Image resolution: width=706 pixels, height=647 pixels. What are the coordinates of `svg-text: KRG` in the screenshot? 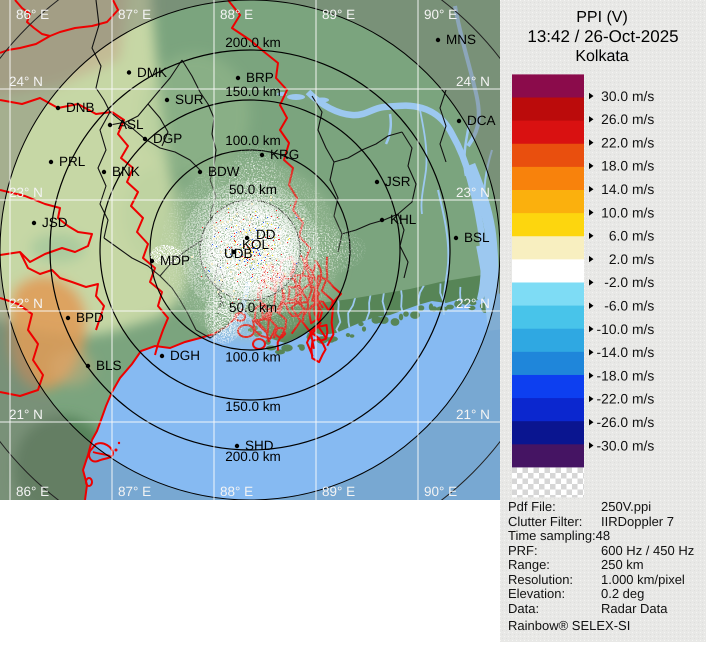 It's located at (284, 154).